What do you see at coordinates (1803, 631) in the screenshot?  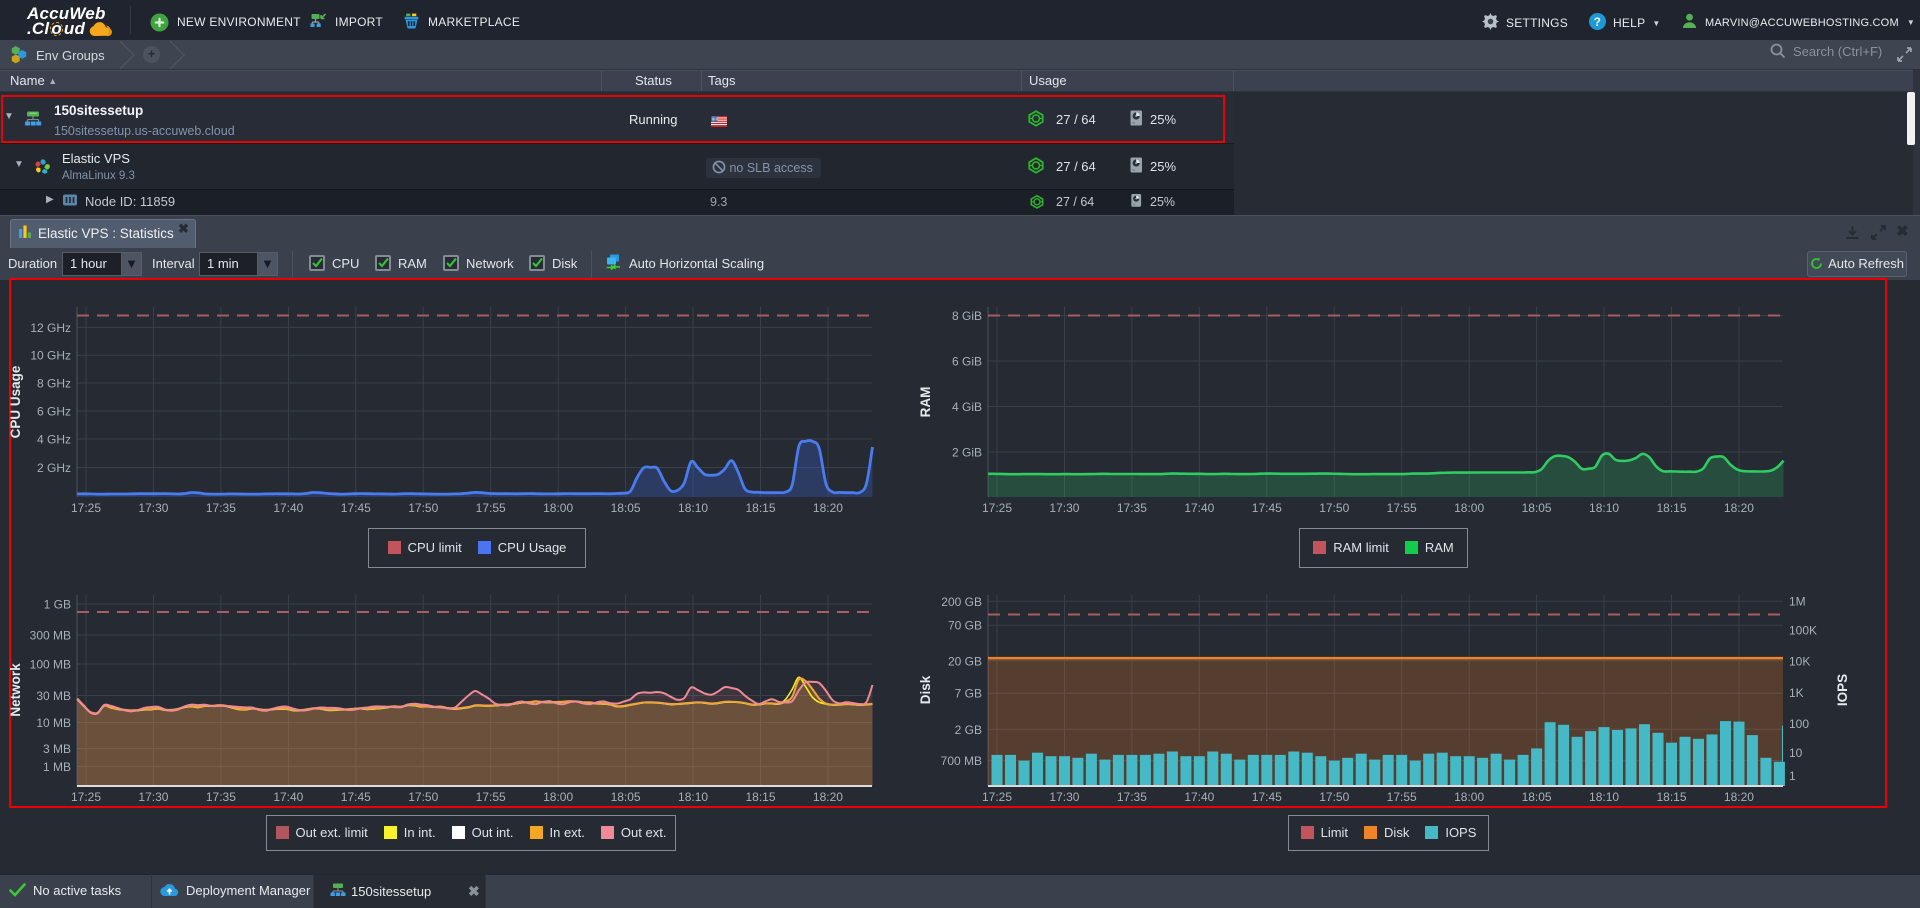 I see `svg-text: 100K` at bounding box center [1803, 631].